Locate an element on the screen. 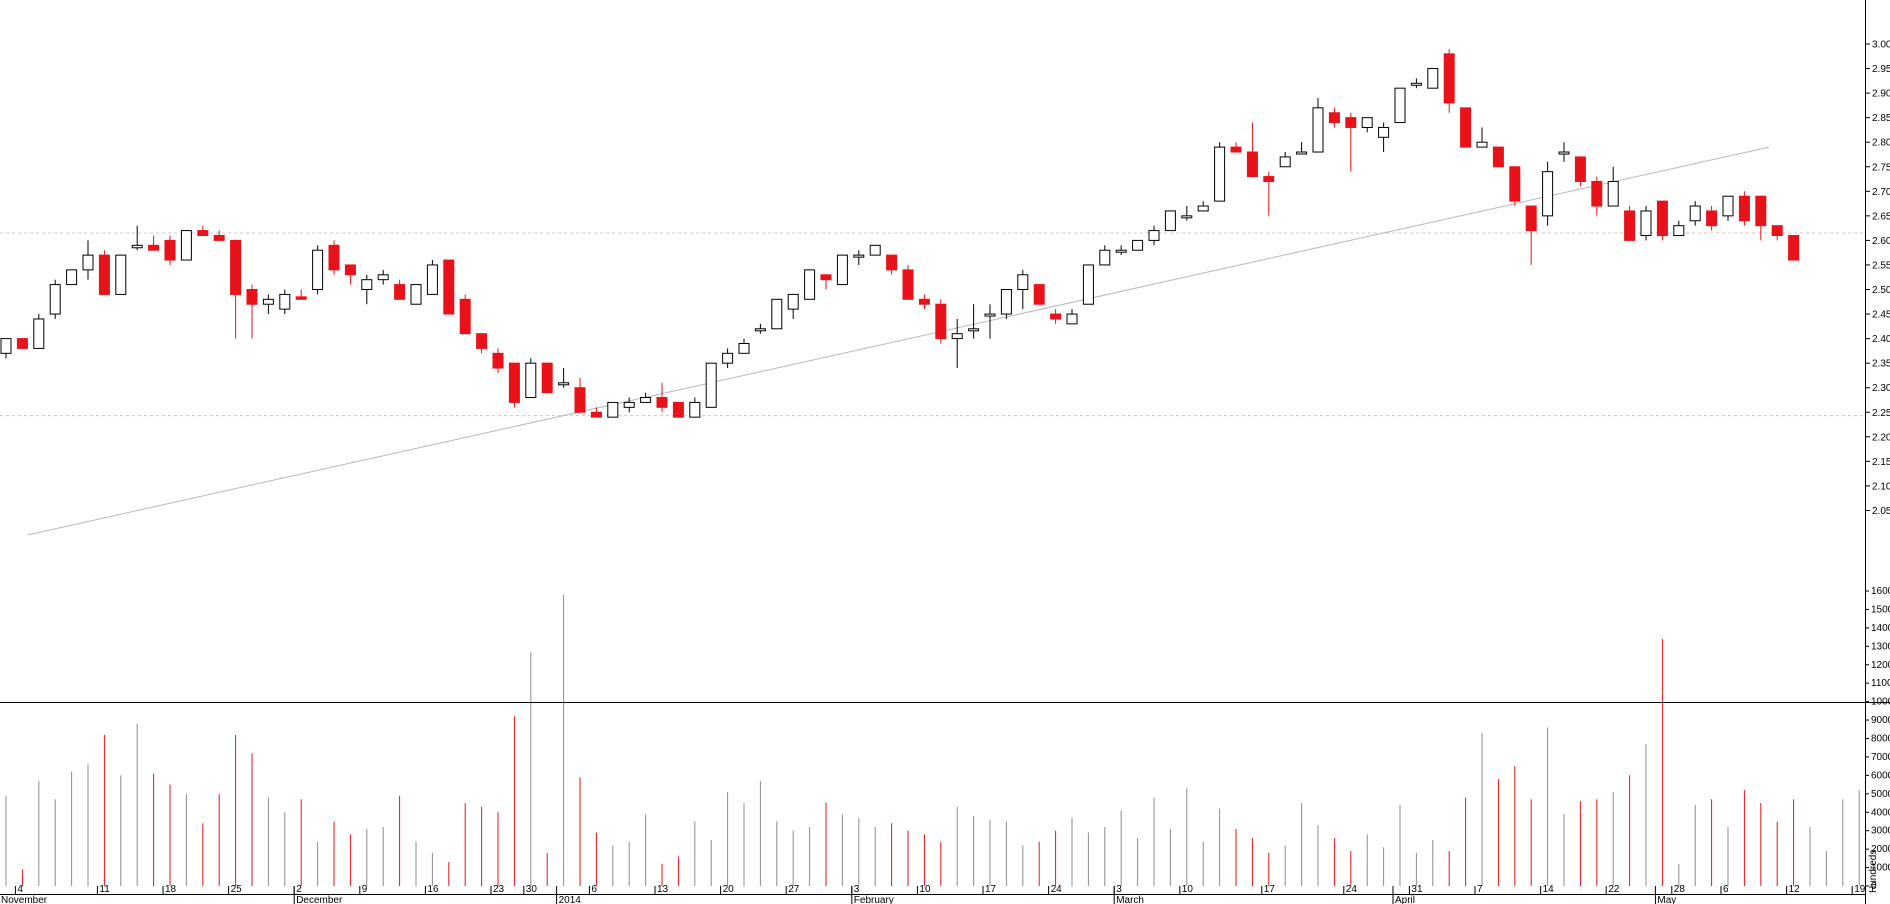  date-tick-label: 17 is located at coordinates (991, 889).